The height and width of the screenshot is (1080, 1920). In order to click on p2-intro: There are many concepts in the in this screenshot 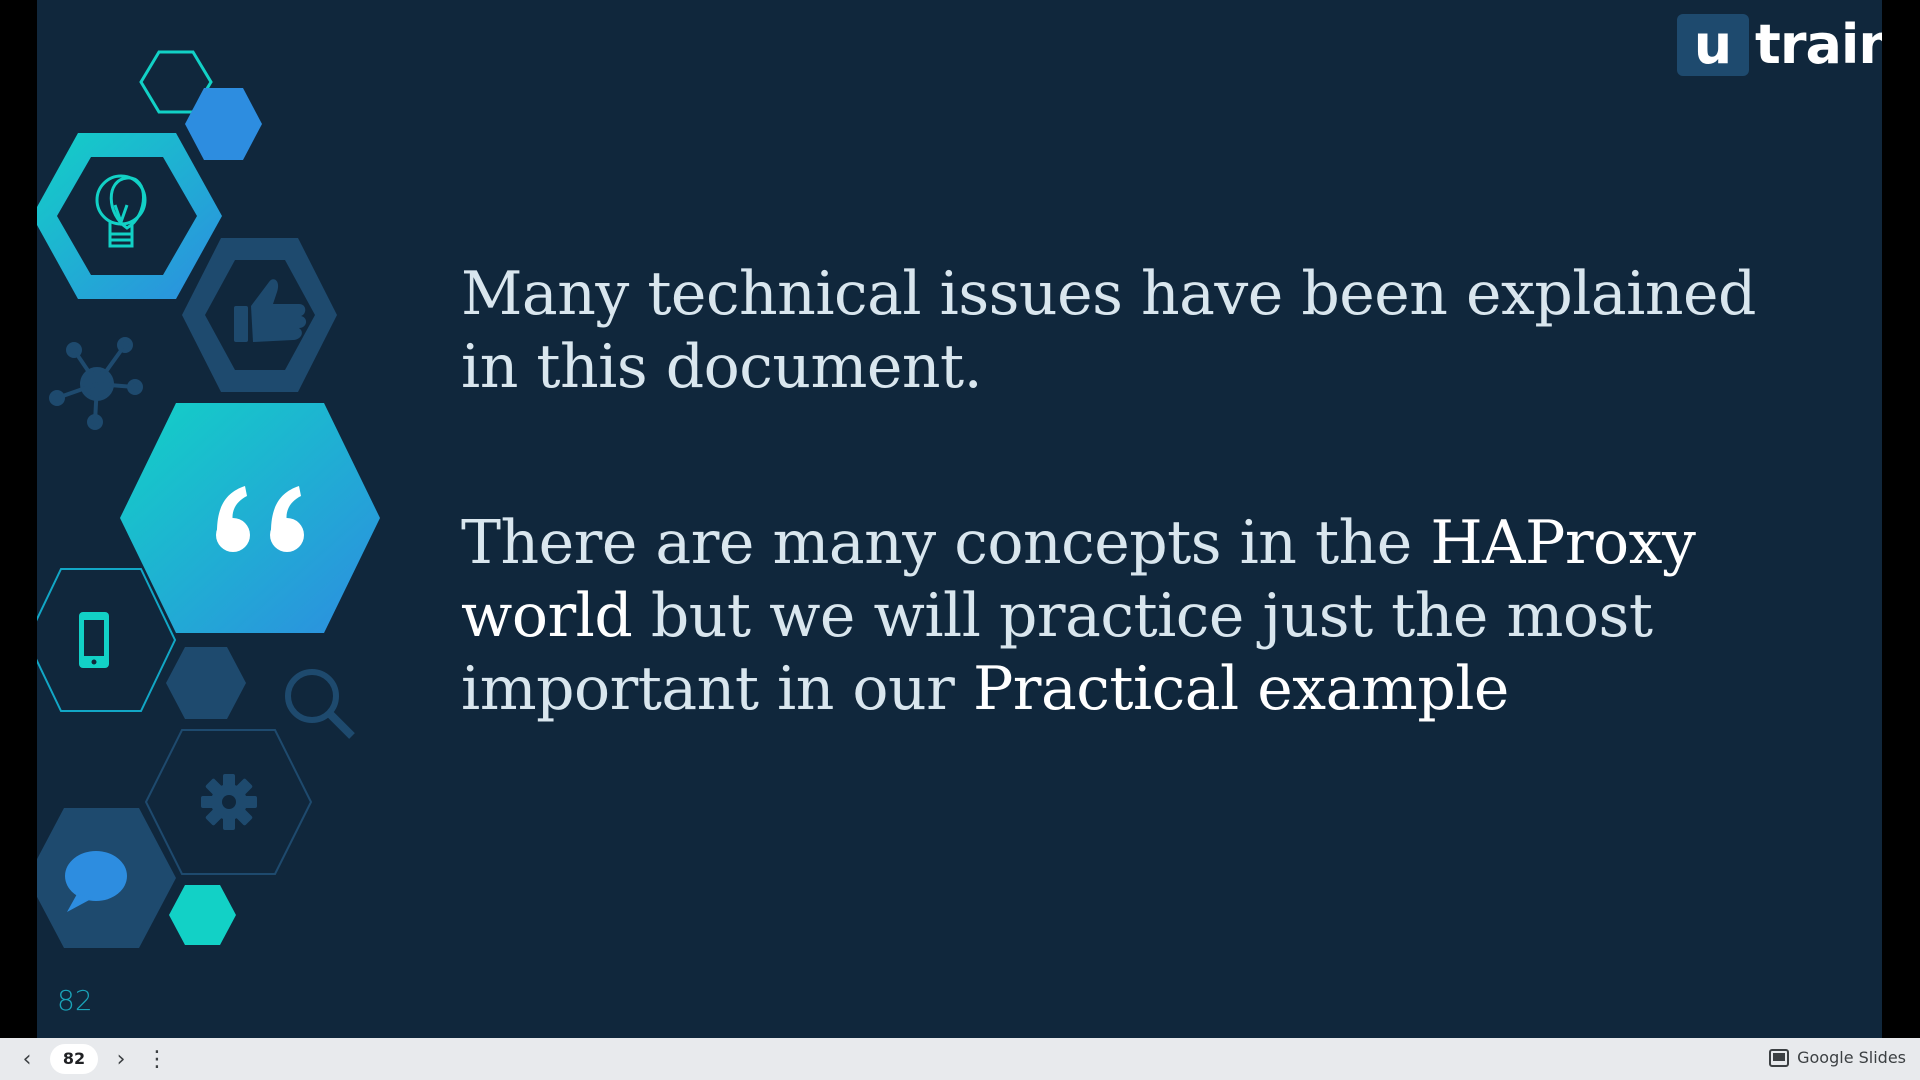, I will do `click(946, 543)`.